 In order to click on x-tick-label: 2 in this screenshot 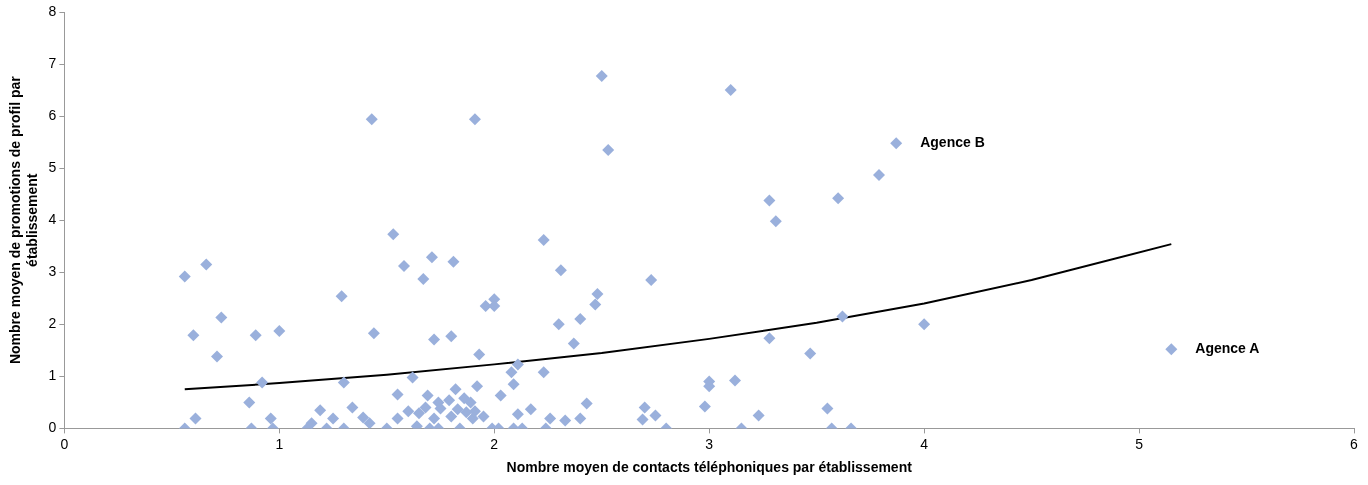, I will do `click(494, 443)`.